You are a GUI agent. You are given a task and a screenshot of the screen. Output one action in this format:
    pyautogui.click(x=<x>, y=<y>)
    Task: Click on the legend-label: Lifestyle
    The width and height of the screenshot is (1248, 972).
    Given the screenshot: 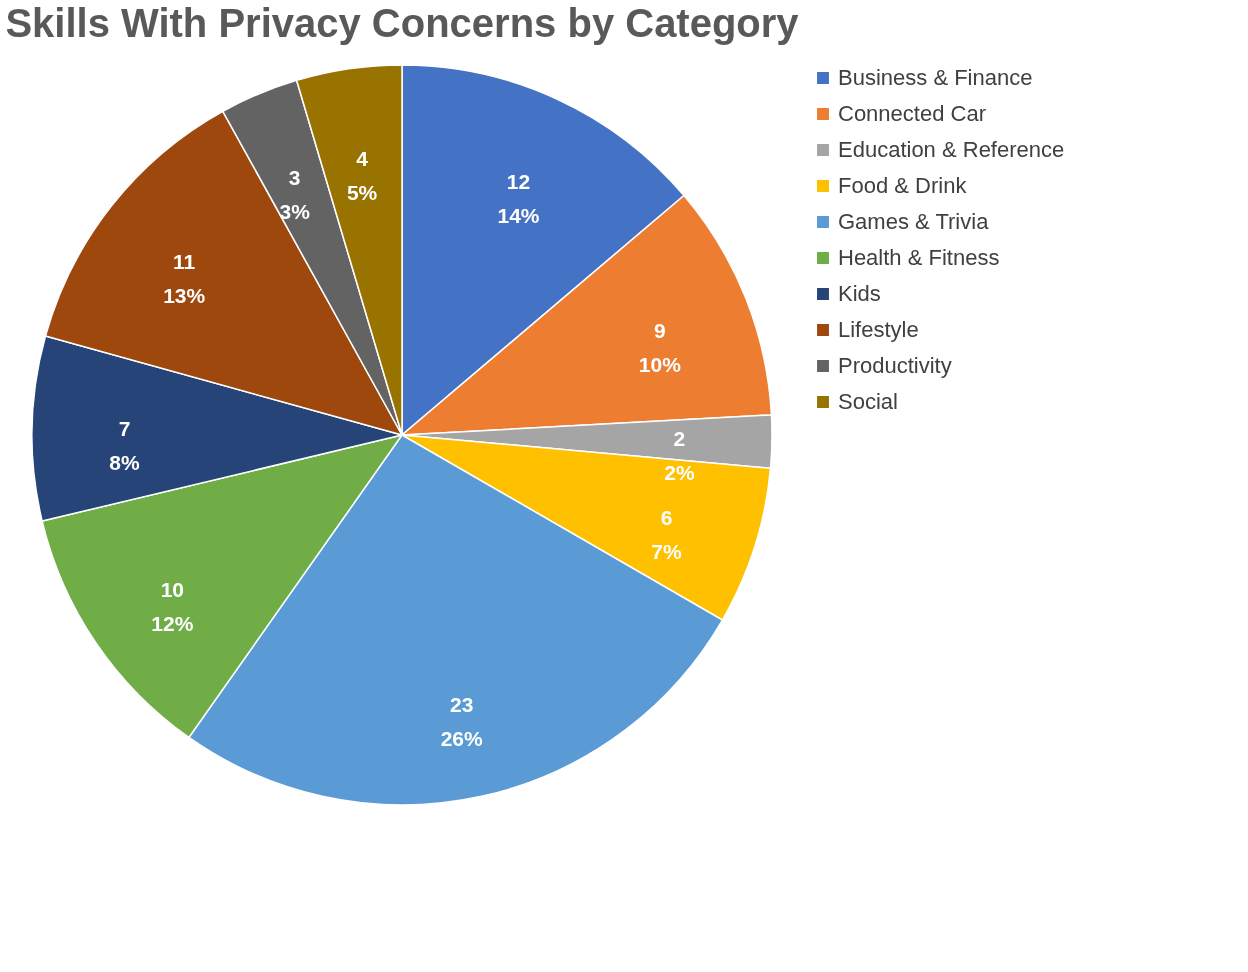 What is the action you would take?
    pyautogui.click(x=878, y=329)
    